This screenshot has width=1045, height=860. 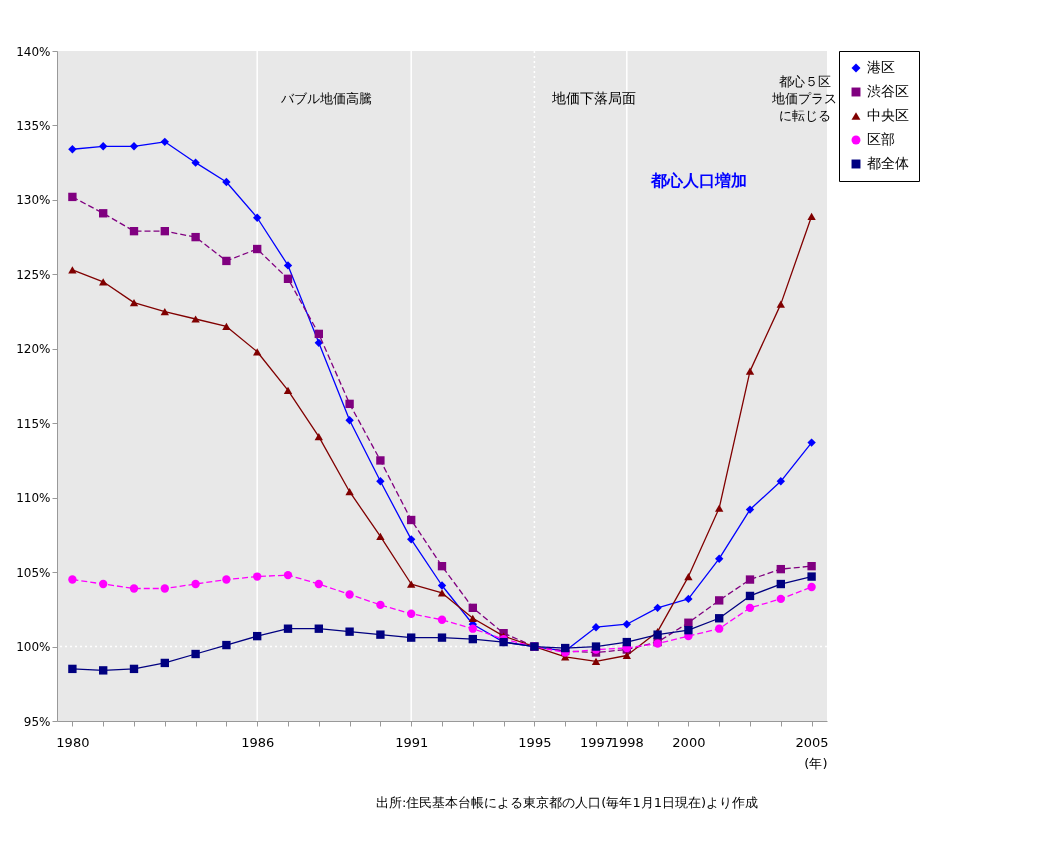 I want to click on annotation: 地価下落局面, so click(x=593, y=98).